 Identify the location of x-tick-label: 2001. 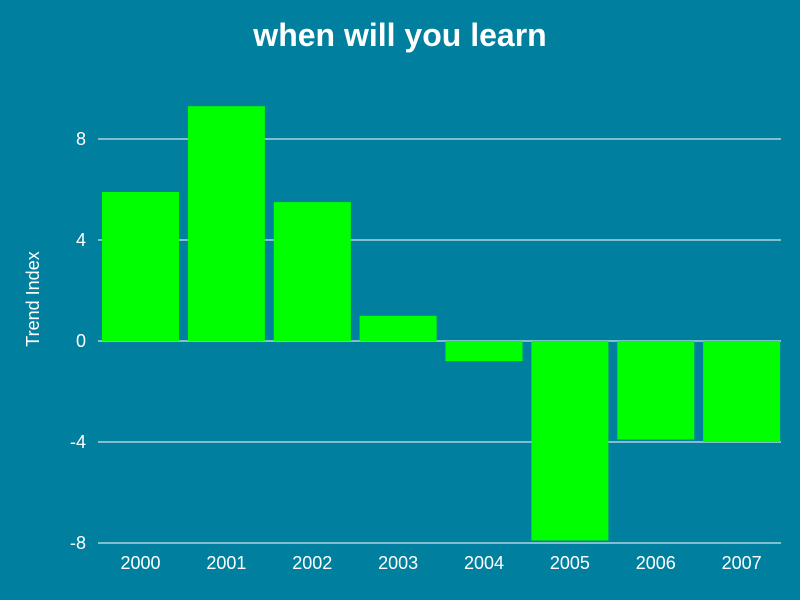
(226, 563).